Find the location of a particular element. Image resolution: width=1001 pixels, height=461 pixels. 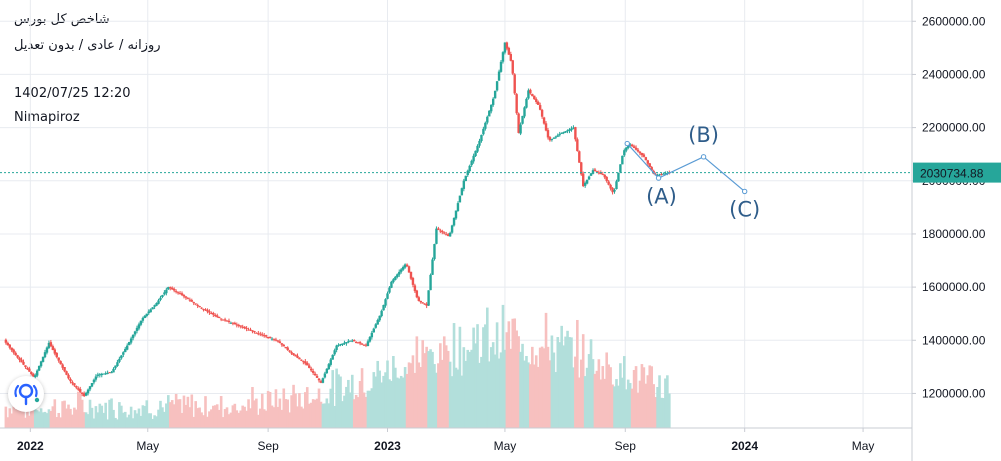

tradingview-logo-icon is located at coordinates (26, 394).